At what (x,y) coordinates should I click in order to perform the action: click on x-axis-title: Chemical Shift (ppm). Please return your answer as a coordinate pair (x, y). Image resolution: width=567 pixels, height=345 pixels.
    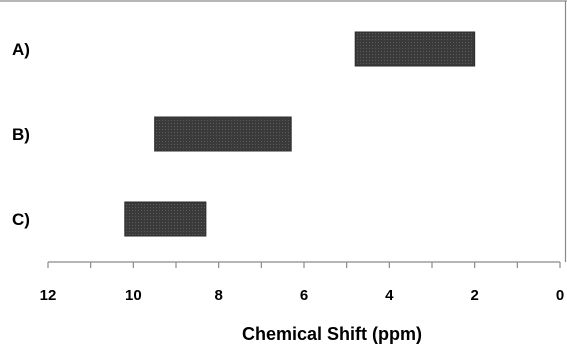
    Looking at the image, I should click on (332, 334).